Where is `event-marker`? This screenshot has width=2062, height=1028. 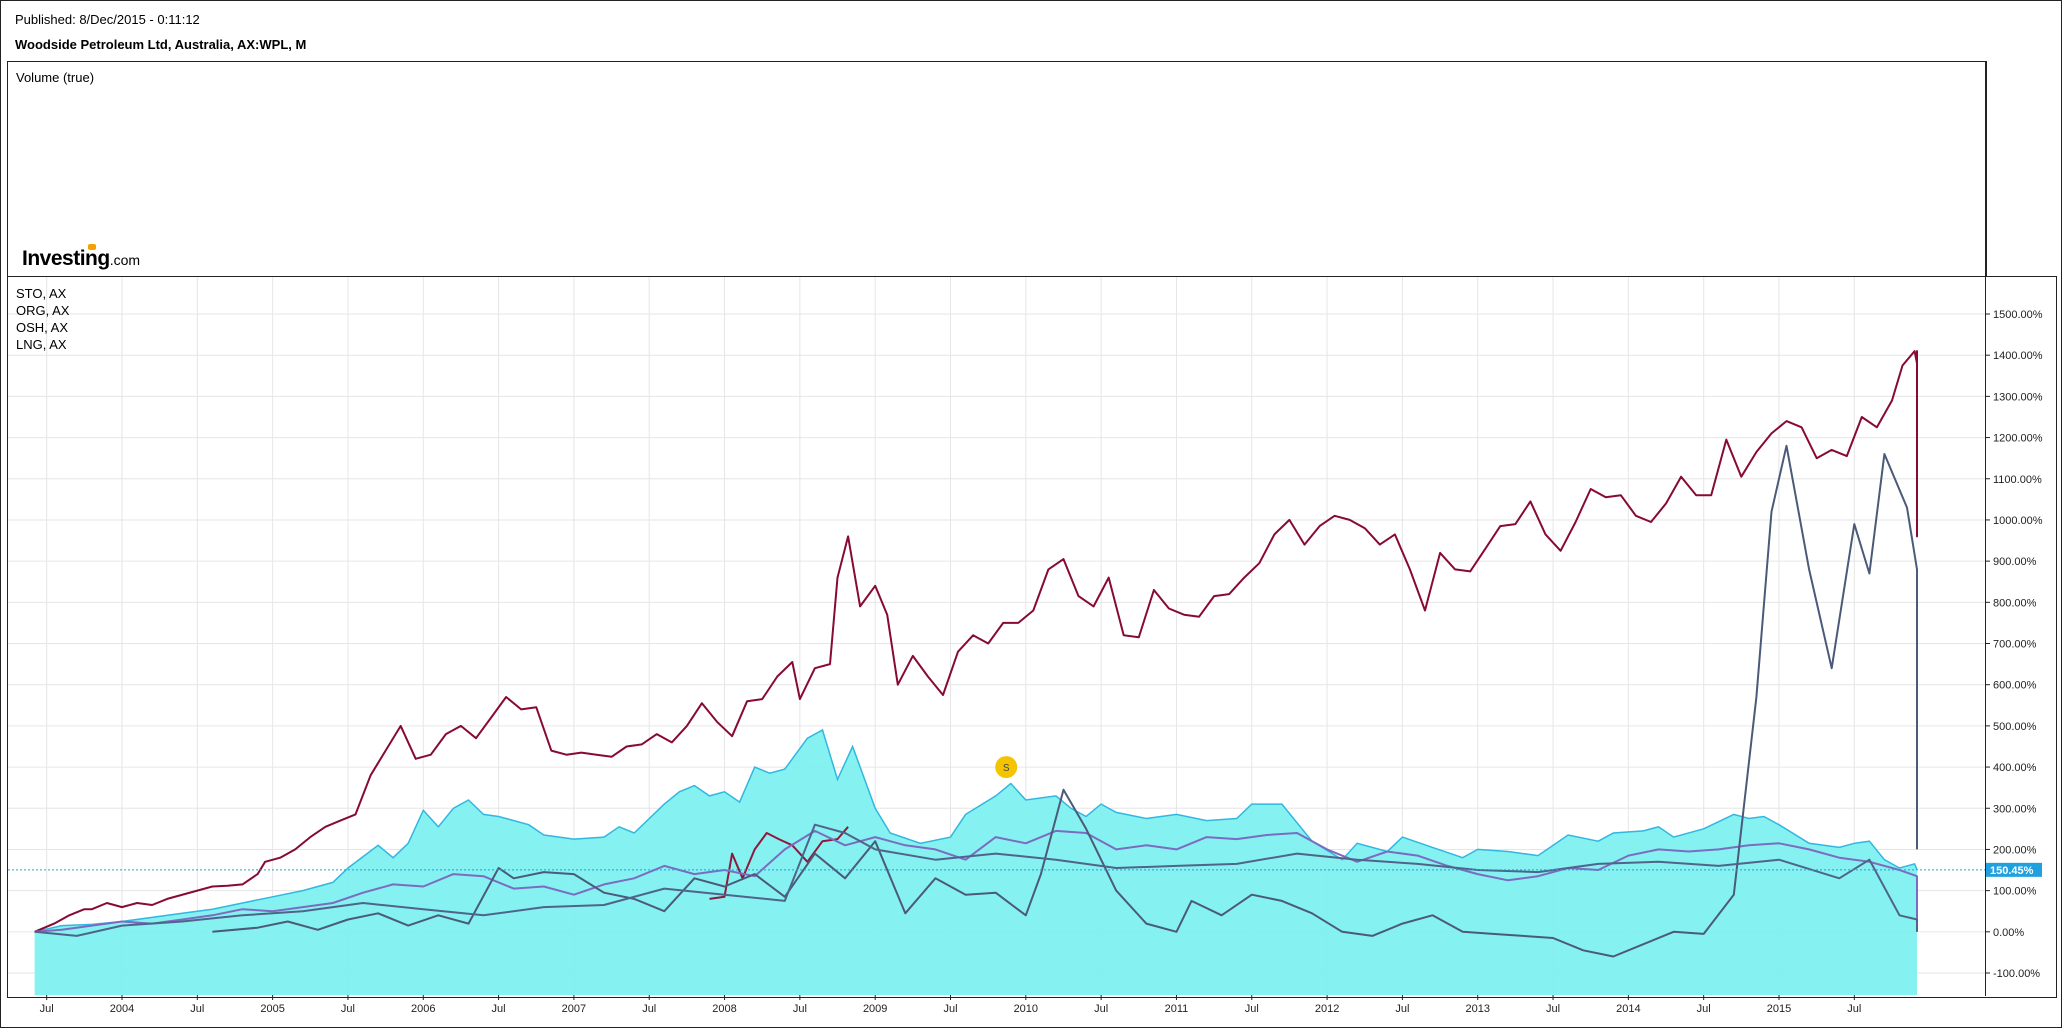 event-marker is located at coordinates (1006, 767).